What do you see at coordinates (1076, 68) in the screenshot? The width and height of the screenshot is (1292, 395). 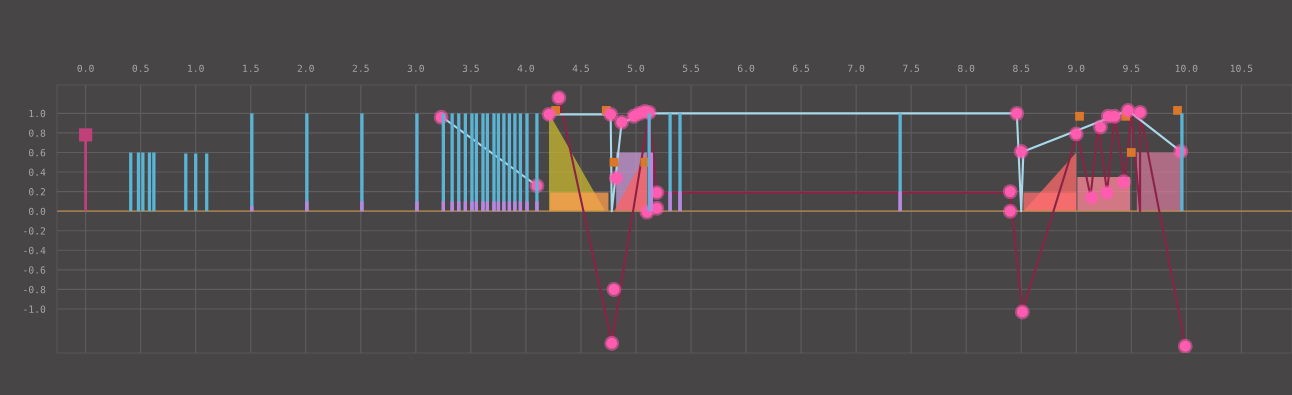 I see `x-tick-label: 9.0` at bounding box center [1076, 68].